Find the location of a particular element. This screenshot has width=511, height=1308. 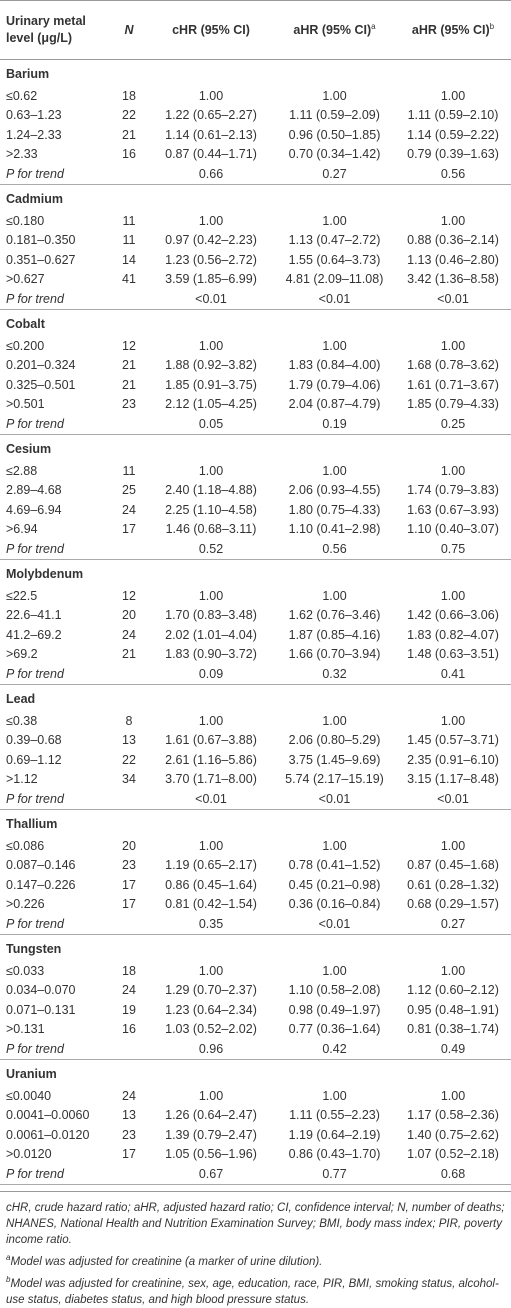

level-cell: 0.325–0.501 is located at coordinates (41, 384).